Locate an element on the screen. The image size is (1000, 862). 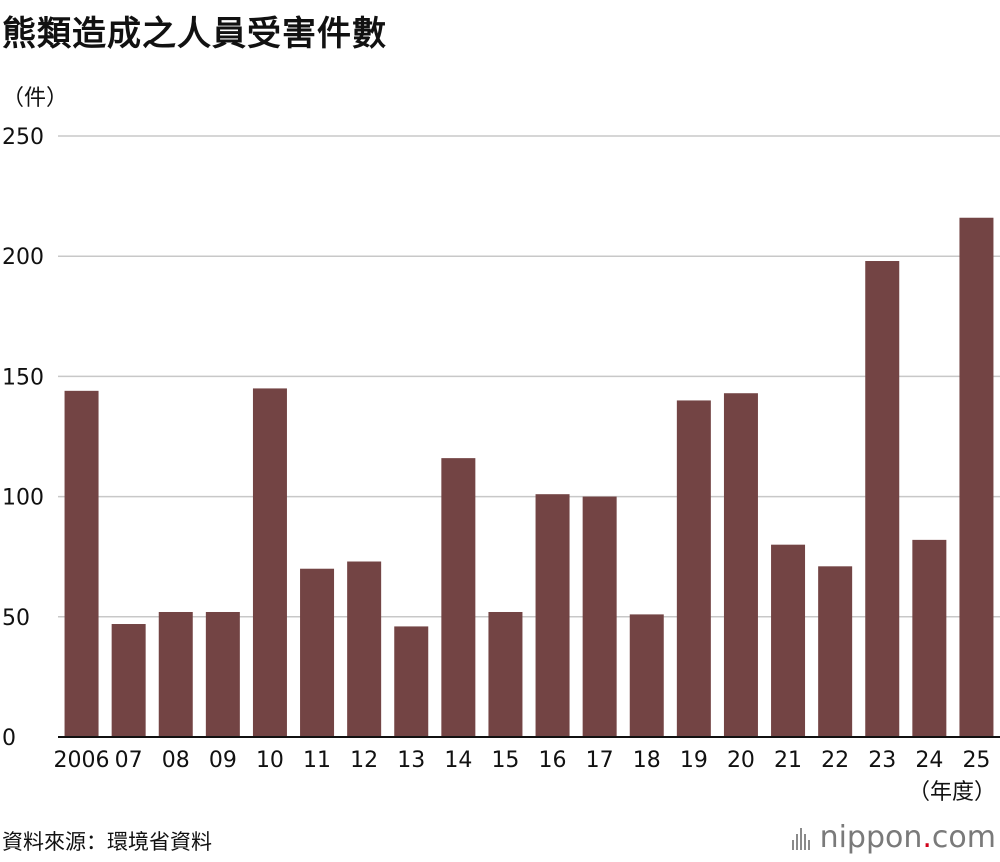
brand-name: nippon is located at coordinates (871, 837).